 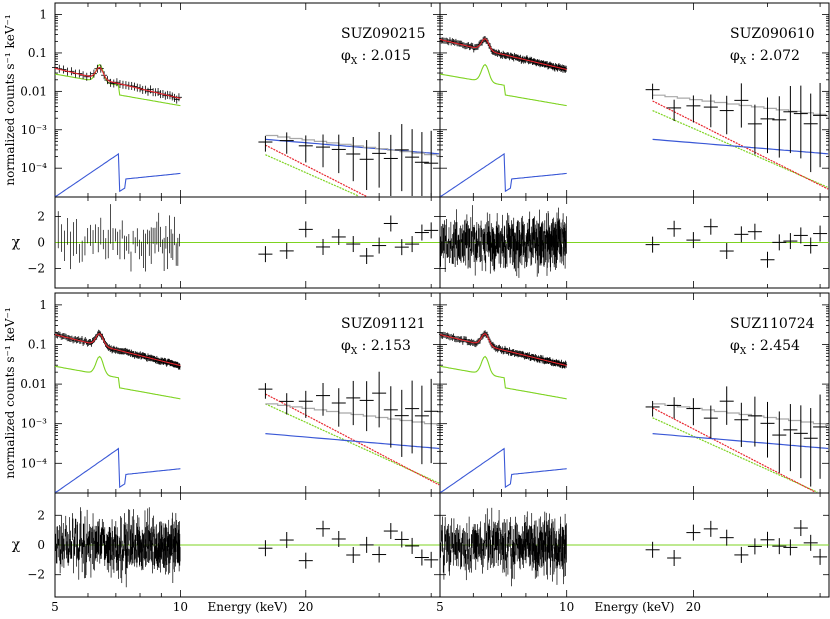 What do you see at coordinates (383, 324) in the screenshot?
I see `panel-id-label: SUZ091121` at bounding box center [383, 324].